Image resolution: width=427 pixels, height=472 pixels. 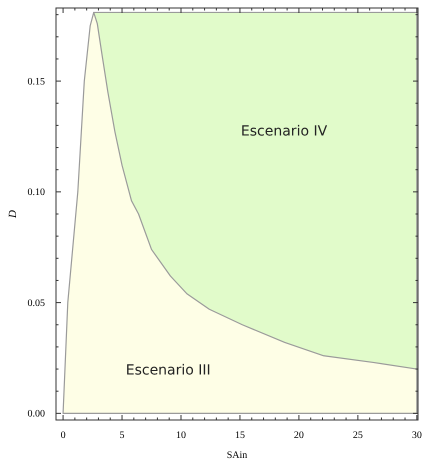 I want to click on x-tick-label: 30, so click(x=417, y=436).